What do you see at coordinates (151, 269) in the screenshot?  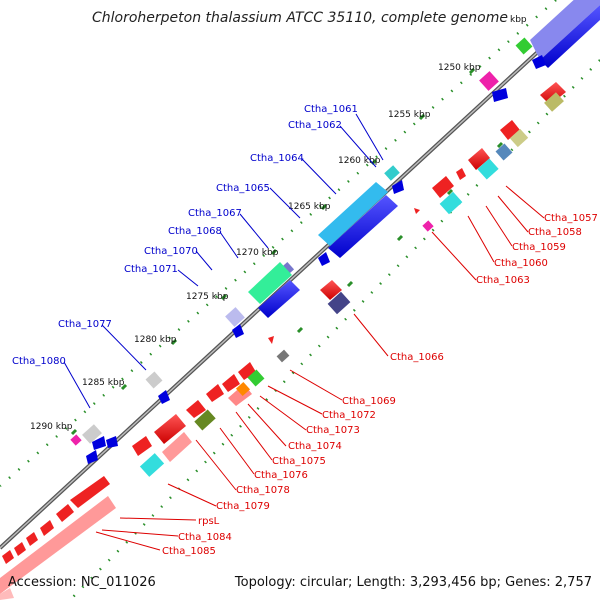 I see `gene-label: Ctha_1071` at bounding box center [151, 269].